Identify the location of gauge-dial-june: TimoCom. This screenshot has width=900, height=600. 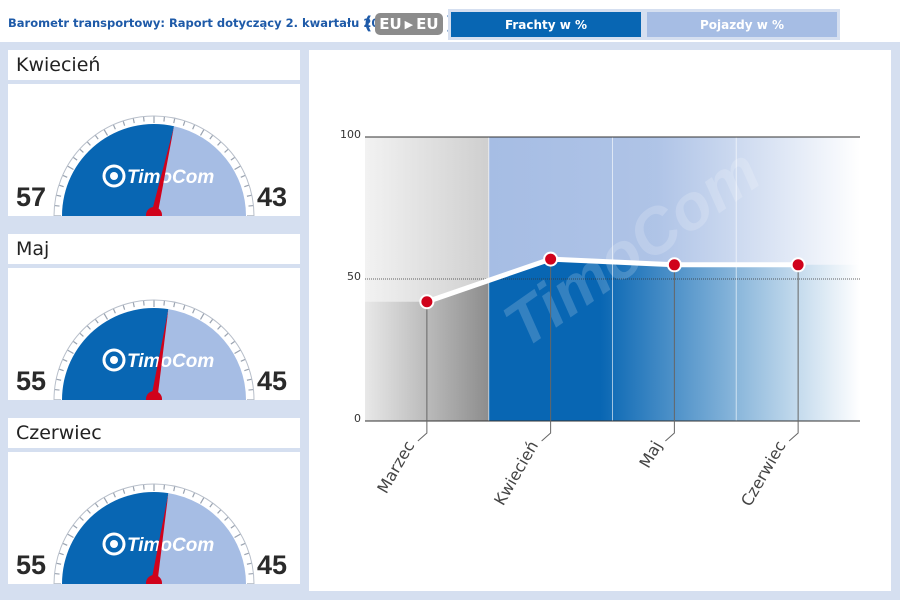
(154, 533).